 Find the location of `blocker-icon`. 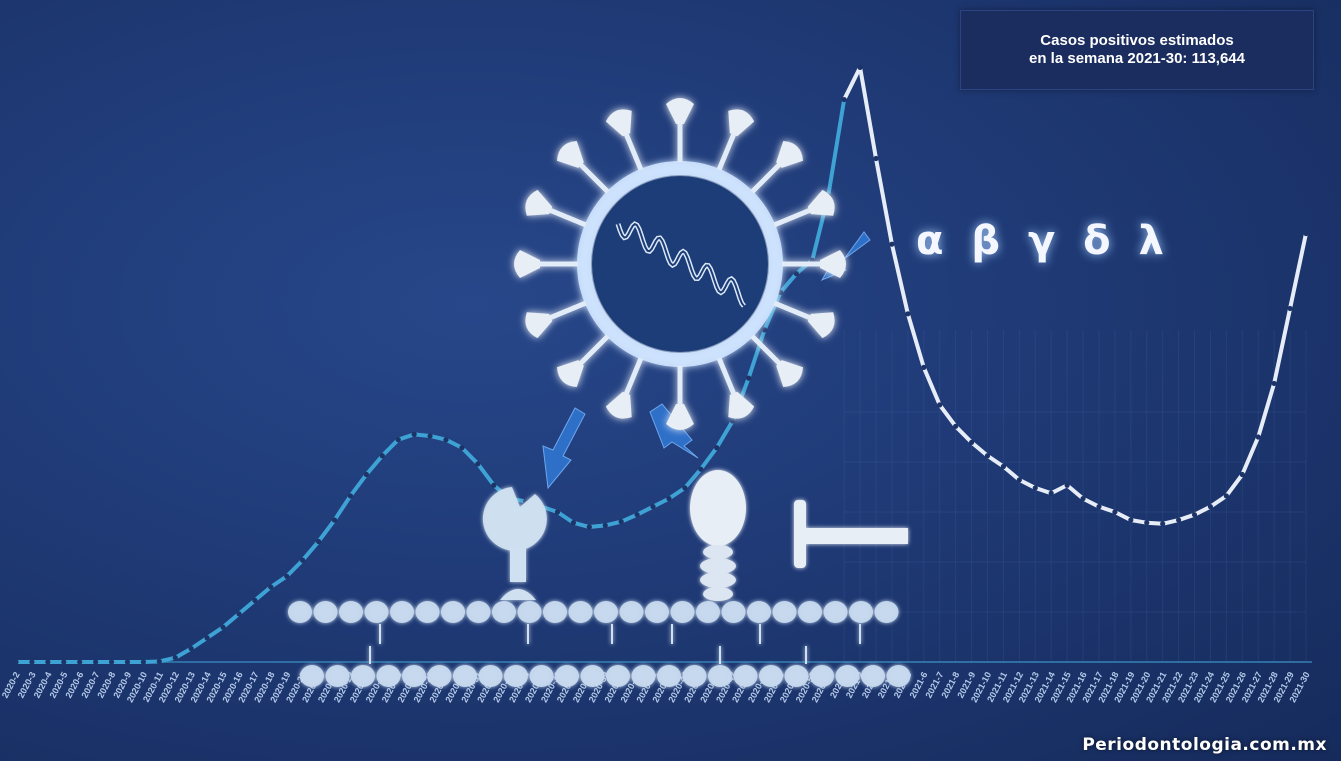

blocker-icon is located at coordinates (851, 534).